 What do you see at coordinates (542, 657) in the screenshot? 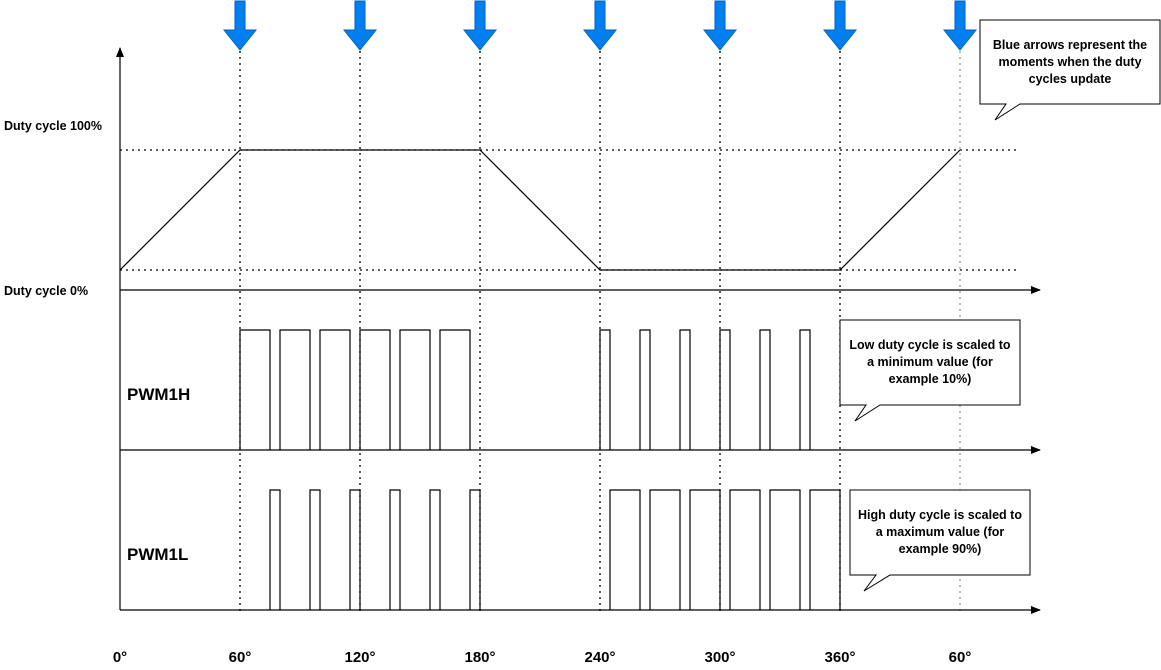
I see `angle-tick-labels: 0° 60° 120° 180° 240° 300° 360° 60°` at bounding box center [542, 657].